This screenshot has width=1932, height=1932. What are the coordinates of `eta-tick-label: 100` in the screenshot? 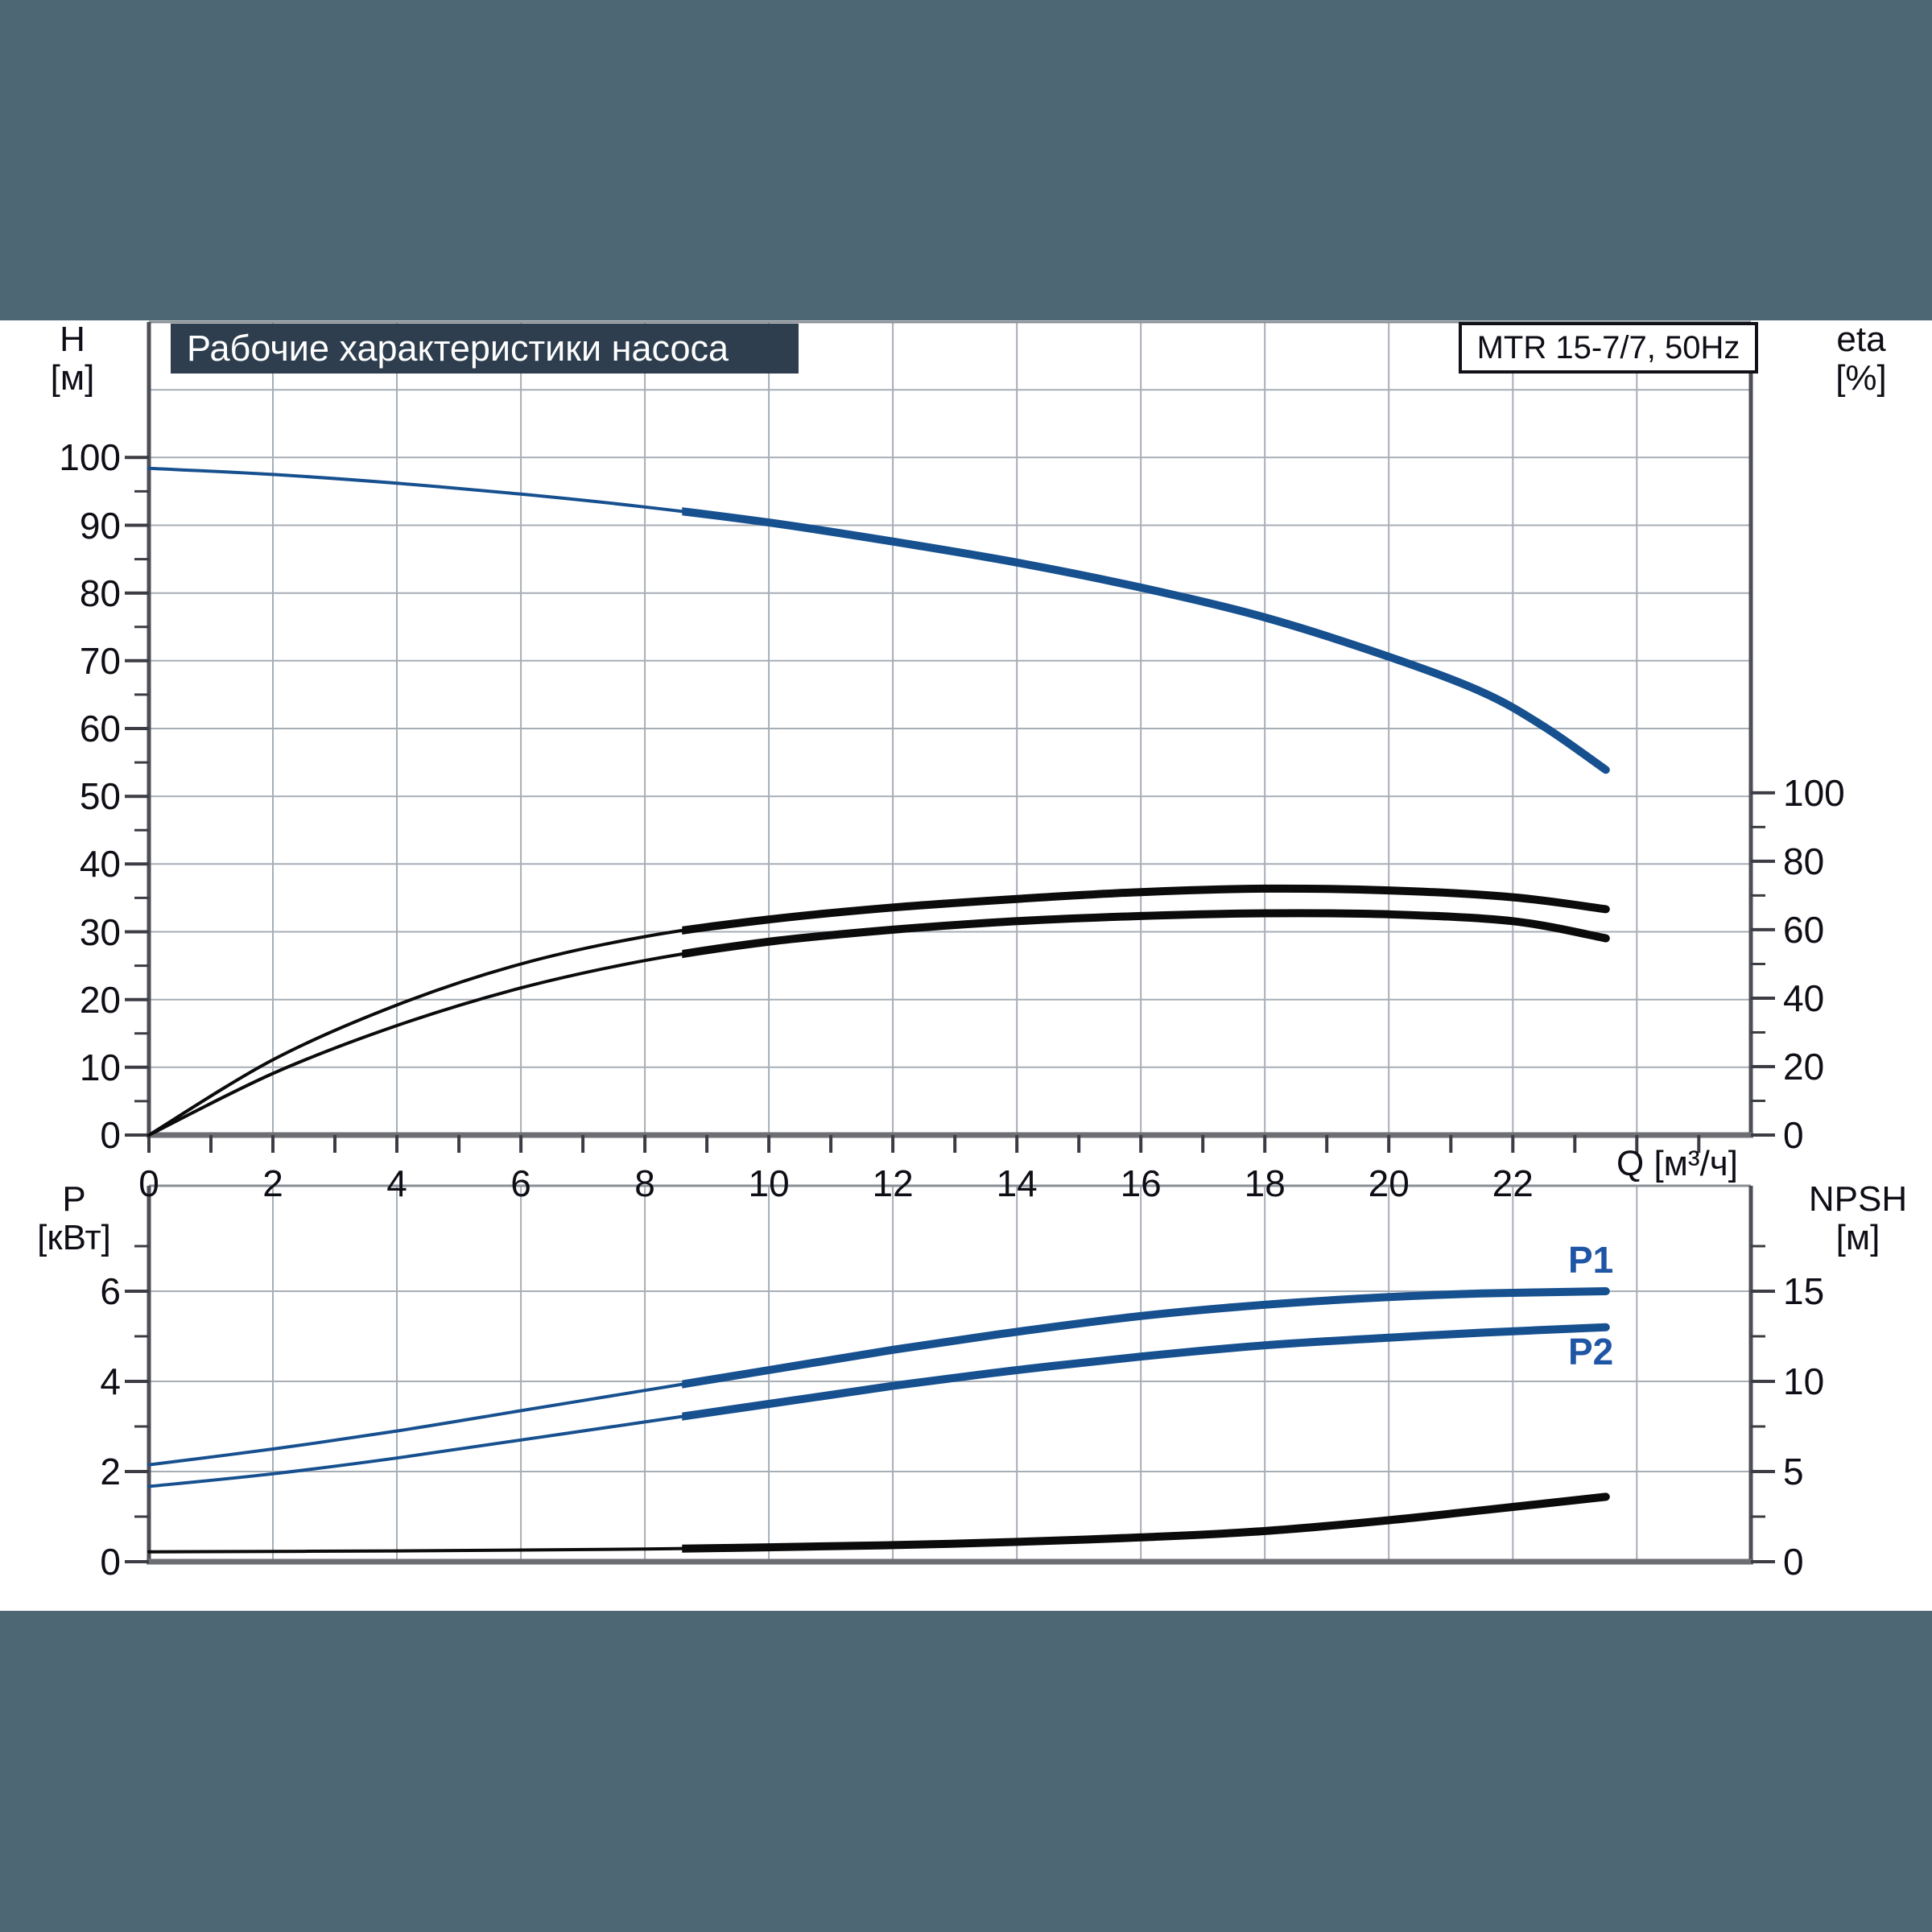 It's located at (1814, 792).